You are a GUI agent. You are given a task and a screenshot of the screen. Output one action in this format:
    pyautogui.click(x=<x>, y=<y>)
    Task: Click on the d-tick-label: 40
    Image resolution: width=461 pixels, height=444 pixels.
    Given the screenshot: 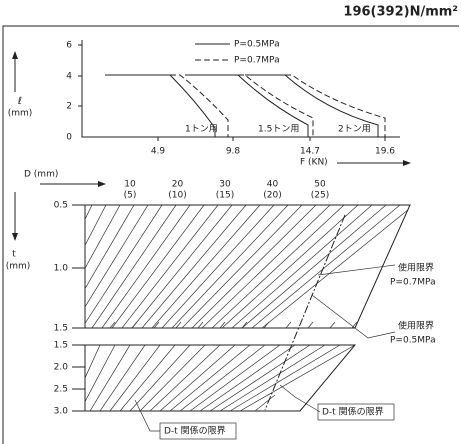 What is the action you would take?
    pyautogui.click(x=273, y=185)
    